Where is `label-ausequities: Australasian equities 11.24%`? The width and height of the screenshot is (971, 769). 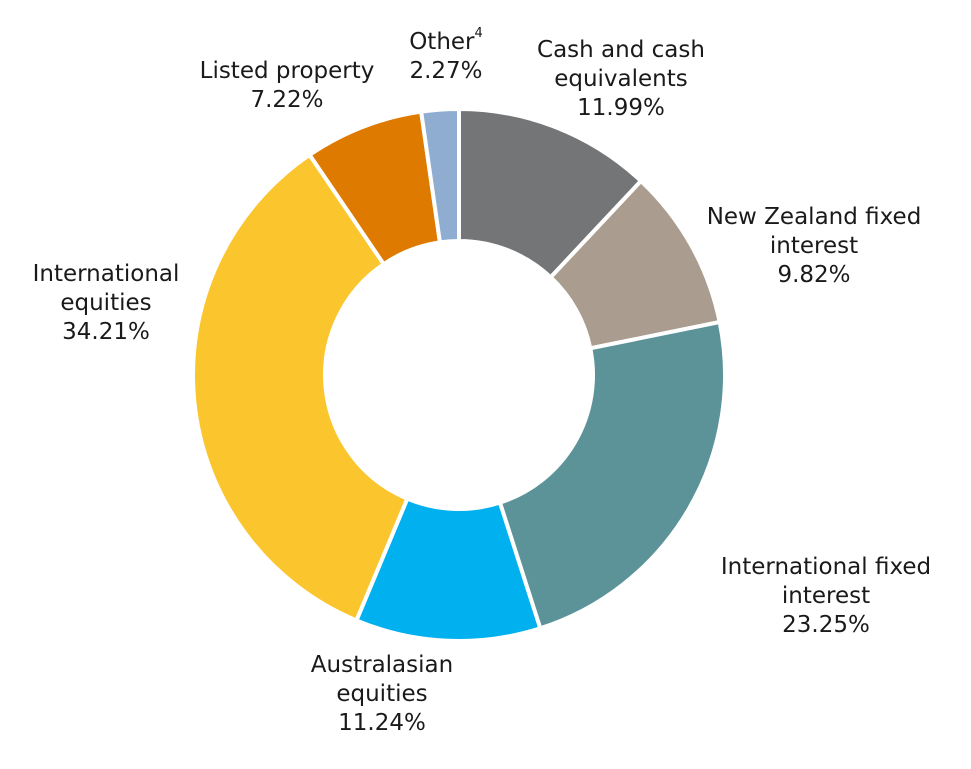
label-ausequities: Australasian equities 11.24% is located at coordinates (382, 694).